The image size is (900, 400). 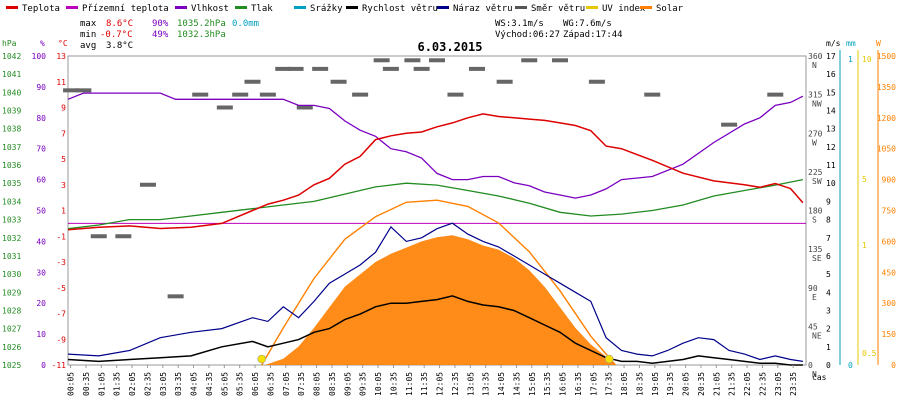 What do you see at coordinates (363, 384) in the screenshot?
I see `x-tick-label-19: 09:35` at bounding box center [363, 384].